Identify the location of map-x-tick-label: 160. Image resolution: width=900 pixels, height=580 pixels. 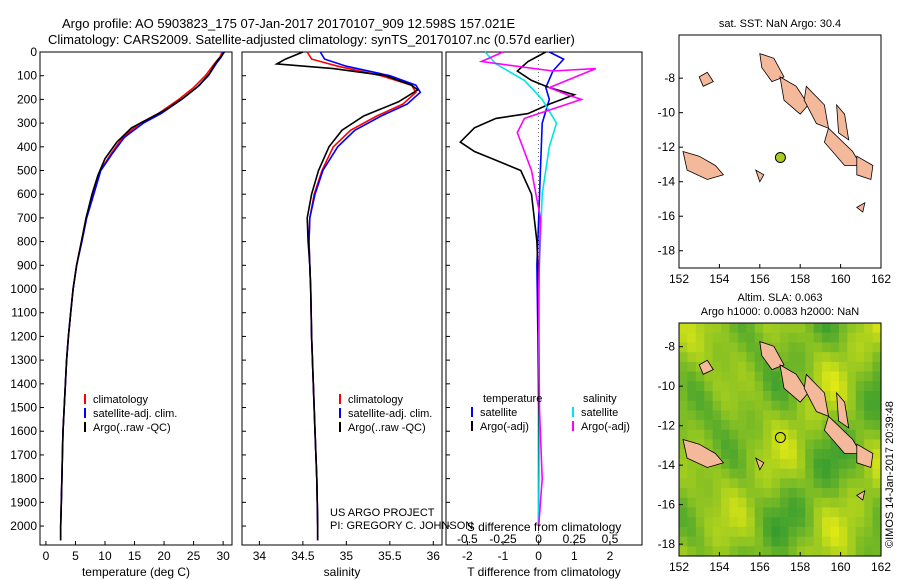
(841, 279).